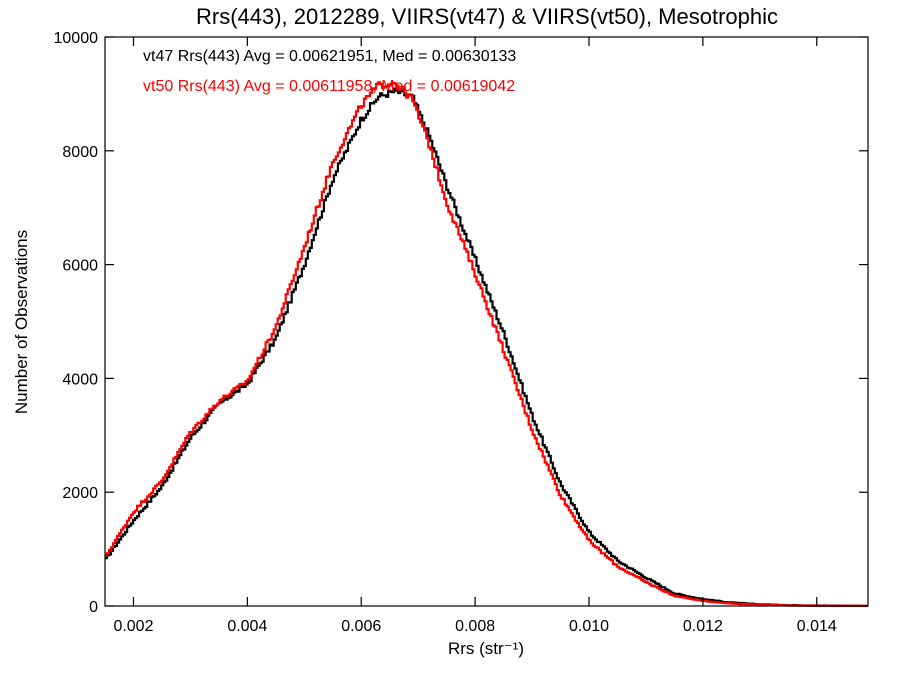 Image resolution: width=900 pixels, height=675 pixels. I want to click on y-tick-label: 2000, so click(80, 493).